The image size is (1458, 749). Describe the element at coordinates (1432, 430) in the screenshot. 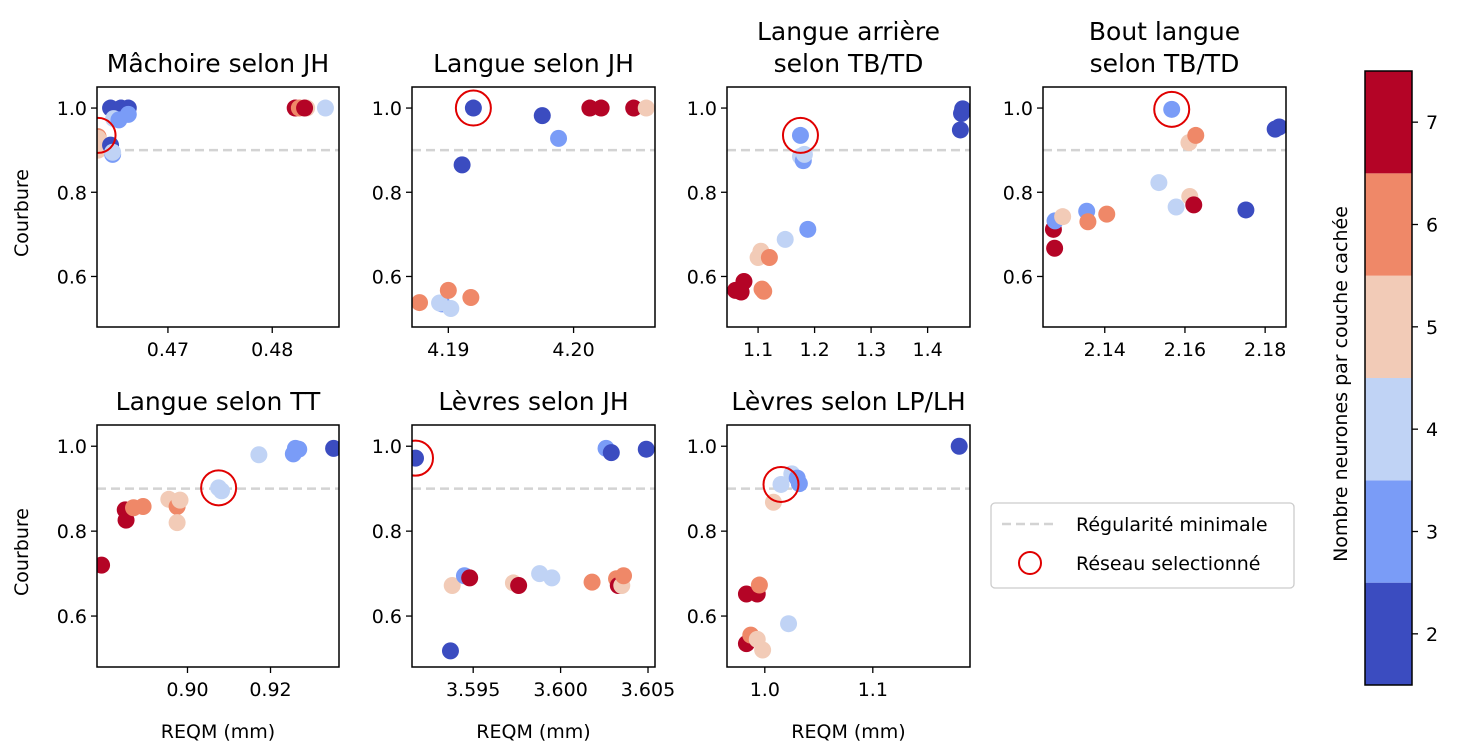

I see `colorbar-tick-label: 4` at that location.